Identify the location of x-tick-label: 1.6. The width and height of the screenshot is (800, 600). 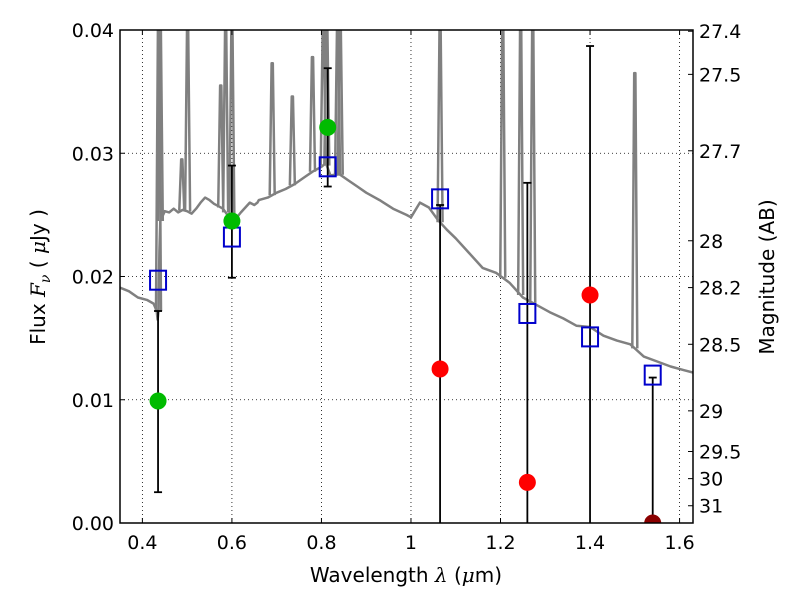
(679, 543).